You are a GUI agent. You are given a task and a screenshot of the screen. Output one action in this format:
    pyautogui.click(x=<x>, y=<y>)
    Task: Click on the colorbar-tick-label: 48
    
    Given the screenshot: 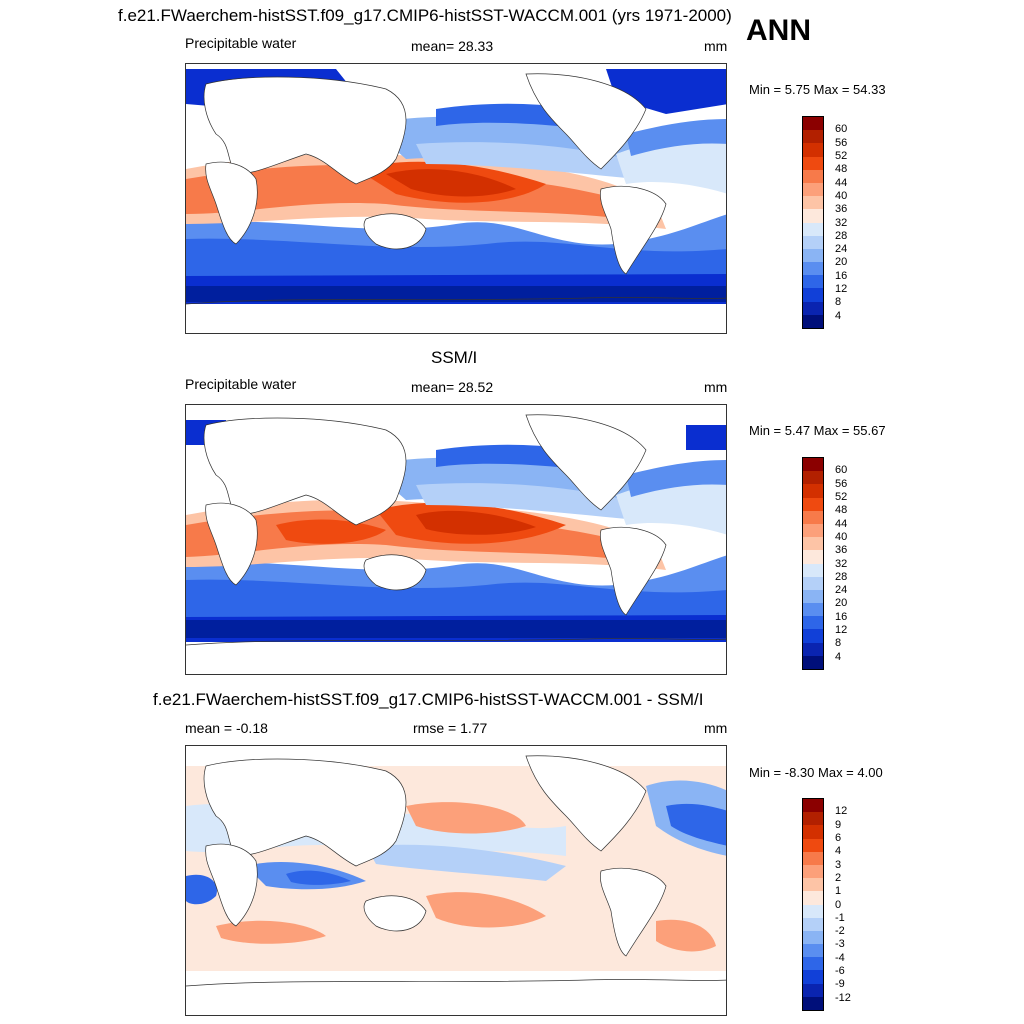 What is the action you would take?
    pyautogui.click(x=841, y=169)
    